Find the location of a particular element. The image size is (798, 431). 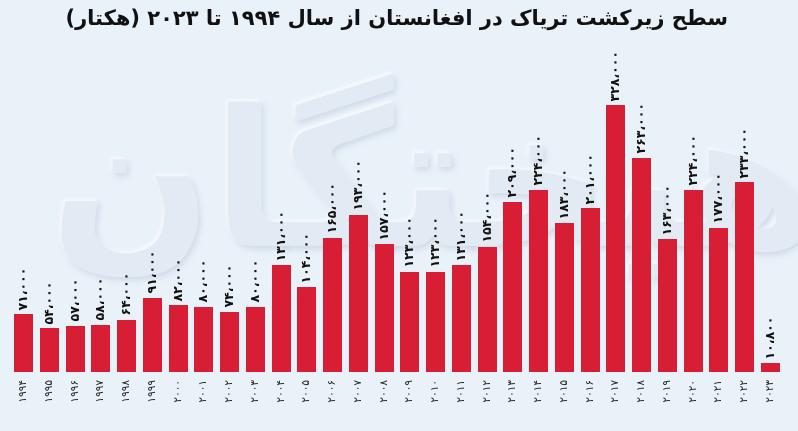

value-label-text: ۱۸۳،۰۰۰ is located at coordinates (563, 194).